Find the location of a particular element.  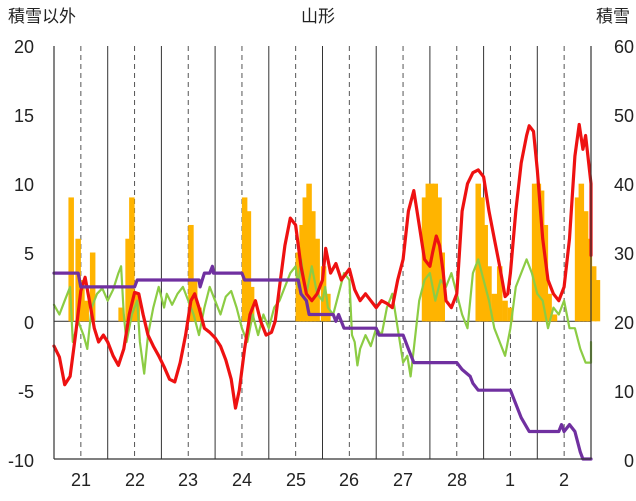

x-tick-label: 25 is located at coordinates (296, 480).